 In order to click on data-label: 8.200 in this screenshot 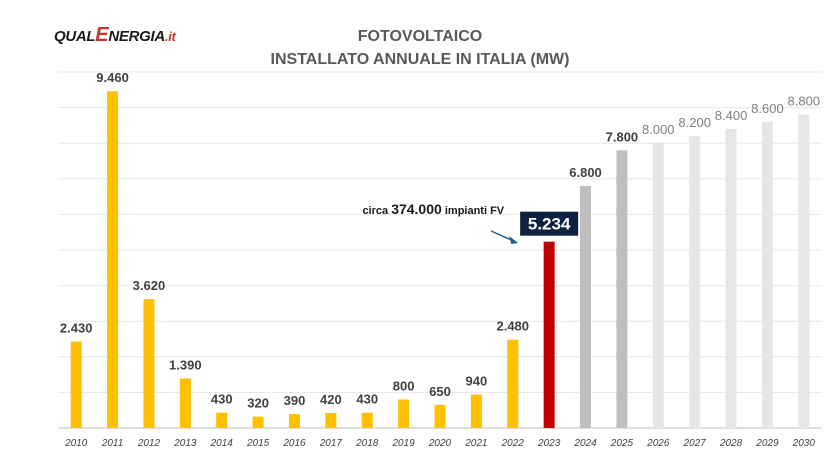, I will do `click(694, 122)`.